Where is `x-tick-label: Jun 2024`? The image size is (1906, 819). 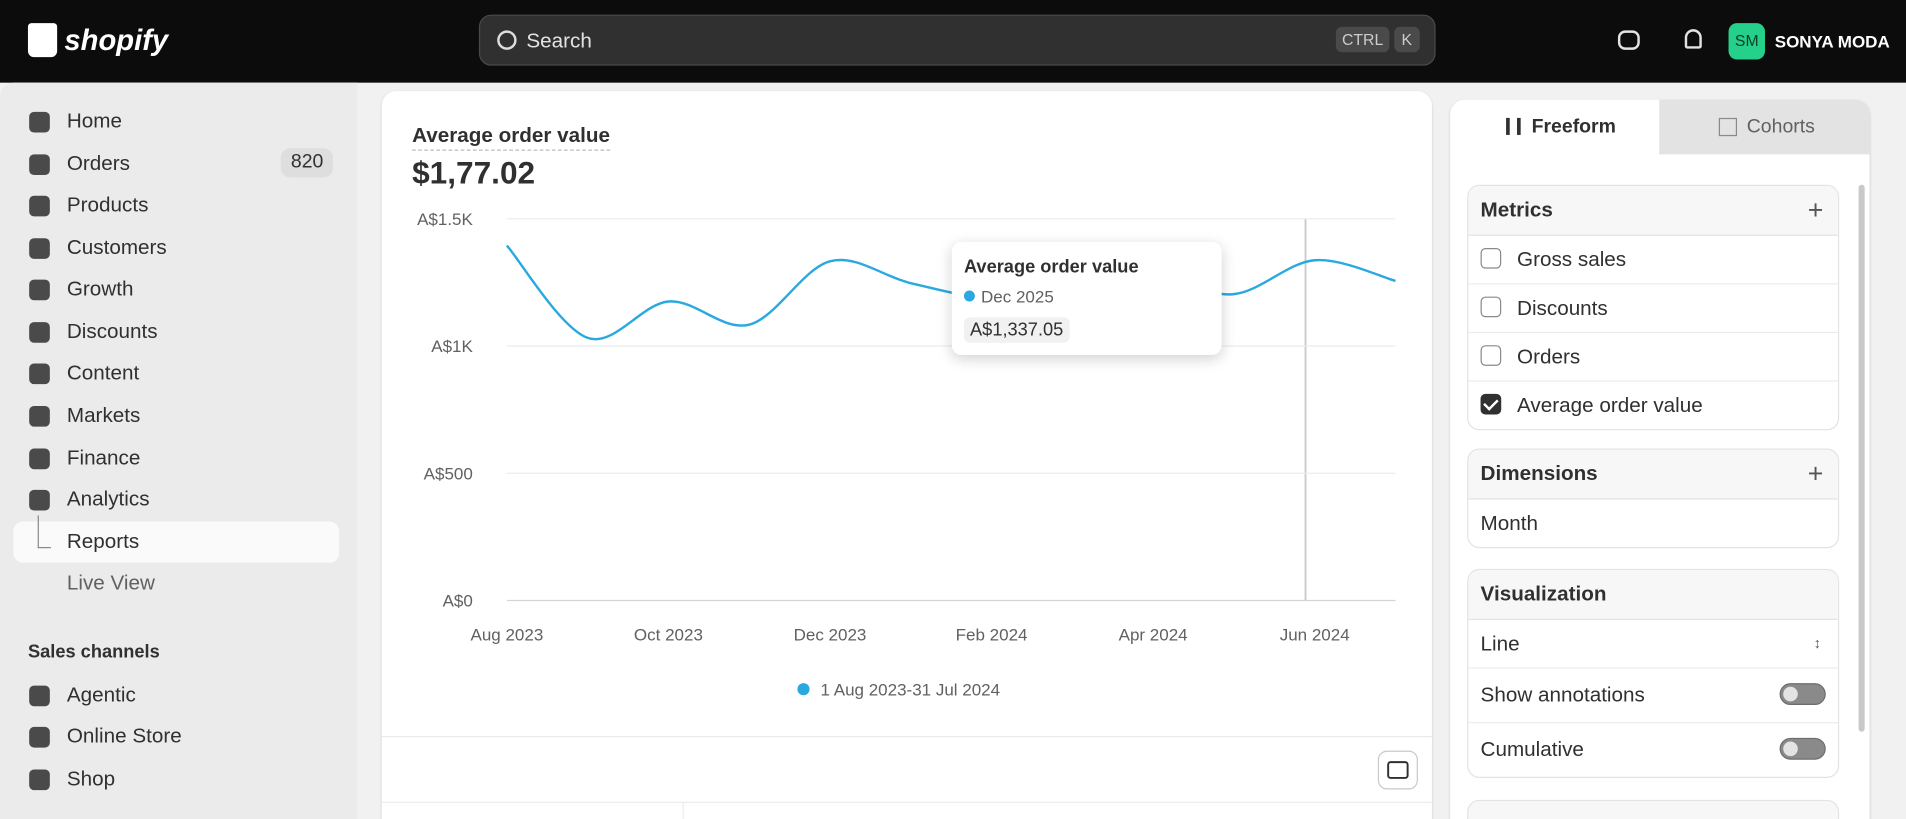
x-tick-label: Jun 2024 is located at coordinates (1315, 635).